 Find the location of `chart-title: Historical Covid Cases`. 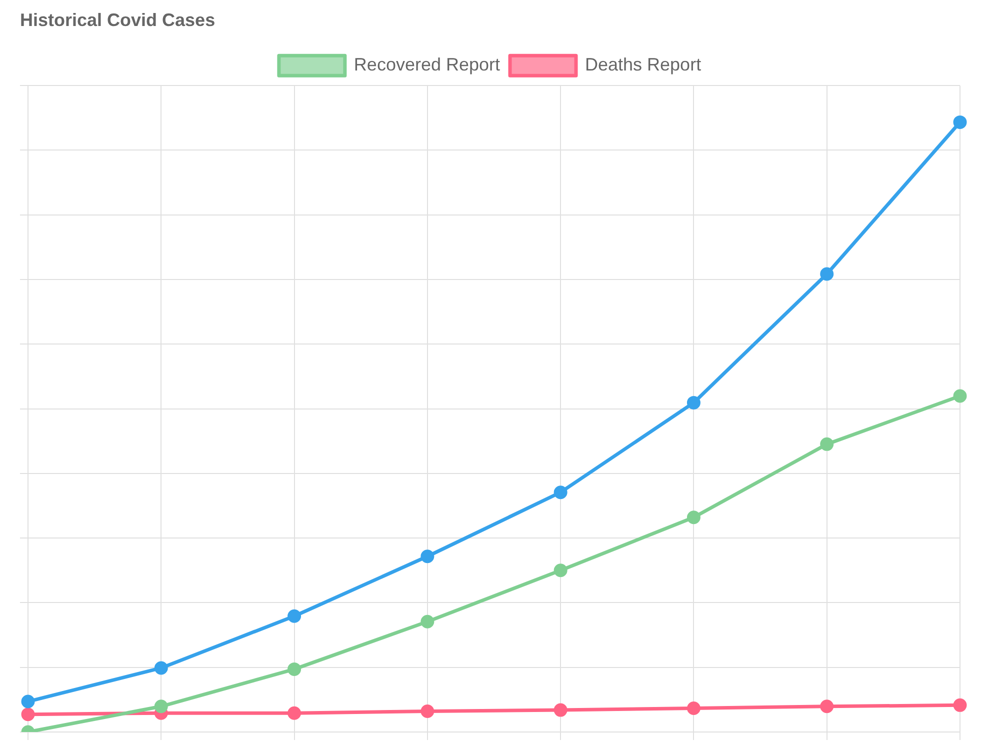

chart-title: Historical Covid Cases is located at coordinates (118, 20).